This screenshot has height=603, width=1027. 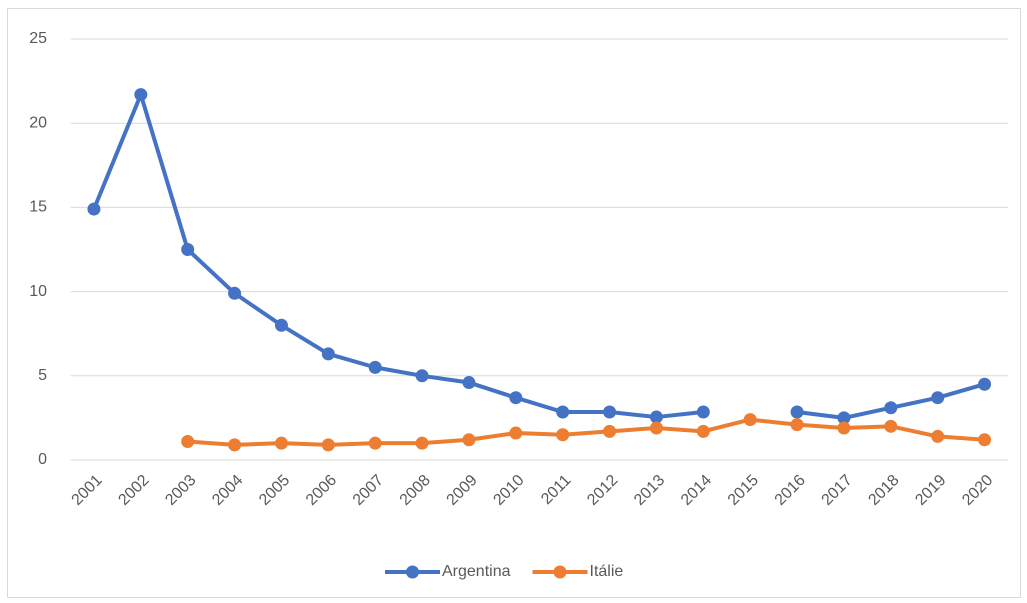 I want to click on y-tick-label: 0, so click(x=42, y=459).